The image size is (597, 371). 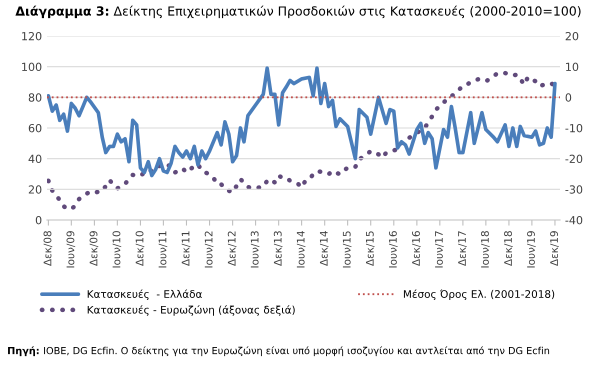 What do you see at coordinates (572, 67) in the screenshot?
I see `y2-tick-label: 10` at bounding box center [572, 67].